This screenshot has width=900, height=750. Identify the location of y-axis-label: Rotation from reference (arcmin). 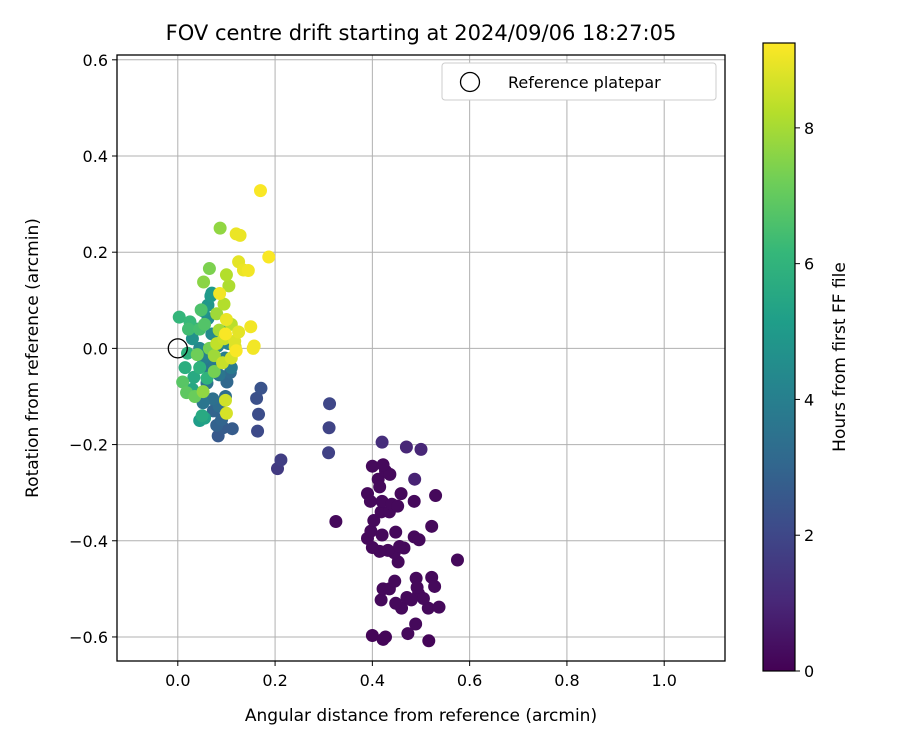
(33, 358).